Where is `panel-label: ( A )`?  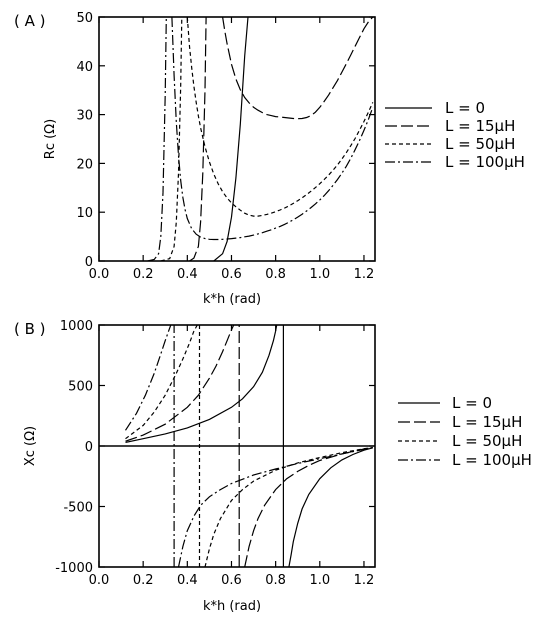
panel-label: ( A ) is located at coordinates (30, 21).